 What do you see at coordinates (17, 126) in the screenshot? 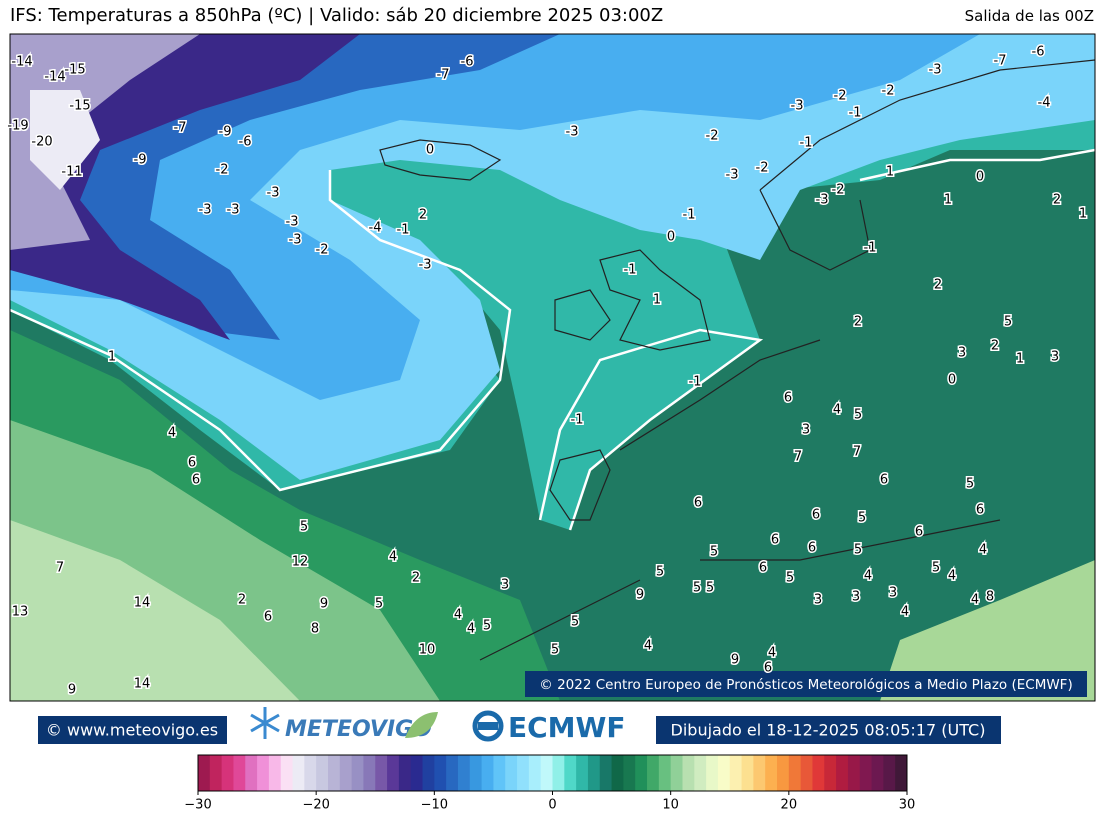
I see `contour-label: -19` at bounding box center [17, 126].